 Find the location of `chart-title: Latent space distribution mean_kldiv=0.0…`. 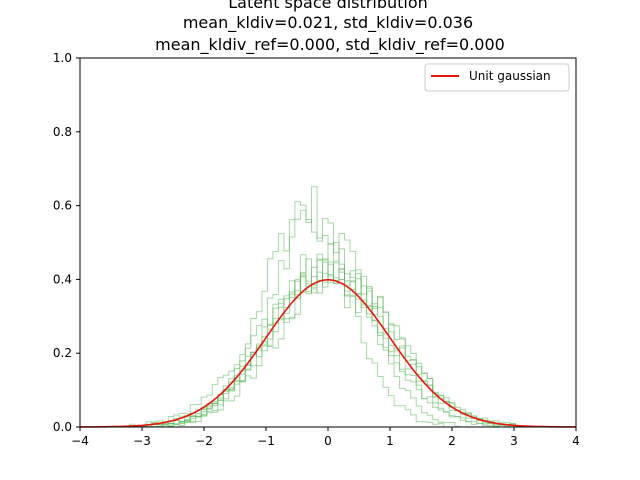

chart-title: Latent space distribution mean_kldiv=0.0… is located at coordinates (330, 27).